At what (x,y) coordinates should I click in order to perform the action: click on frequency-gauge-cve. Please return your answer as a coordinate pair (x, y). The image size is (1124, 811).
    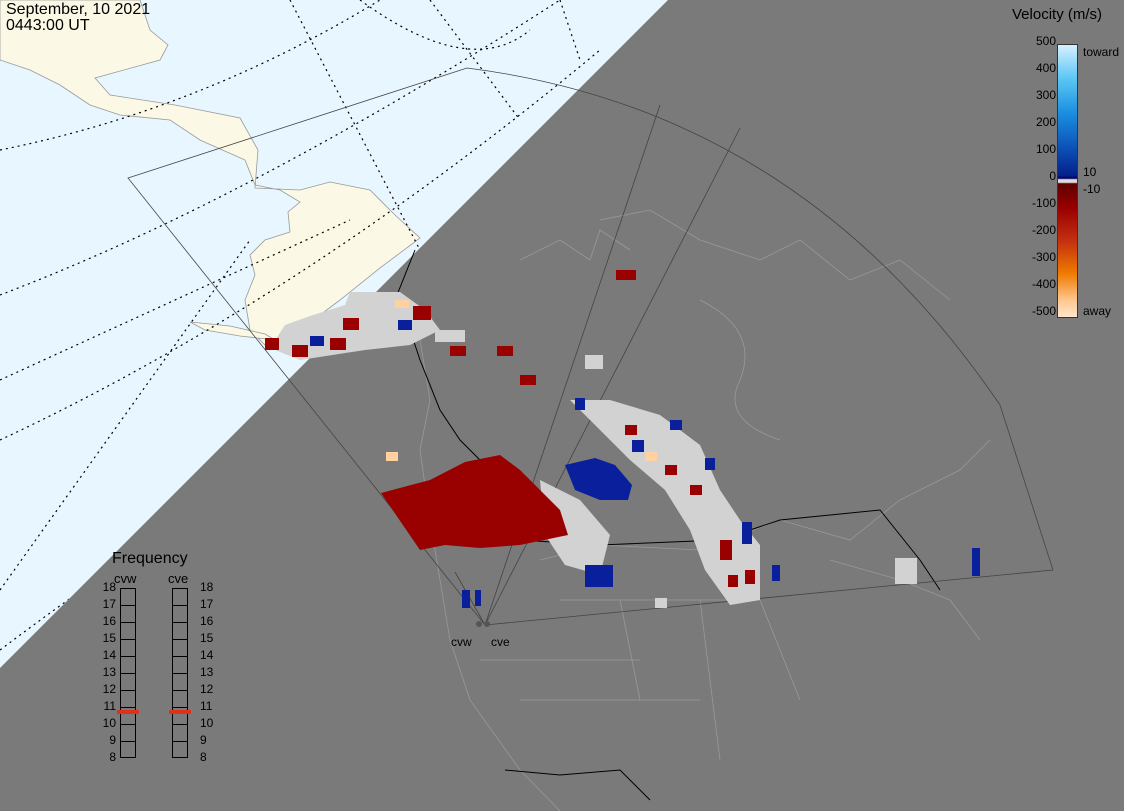
    Looking at the image, I should click on (180, 673).